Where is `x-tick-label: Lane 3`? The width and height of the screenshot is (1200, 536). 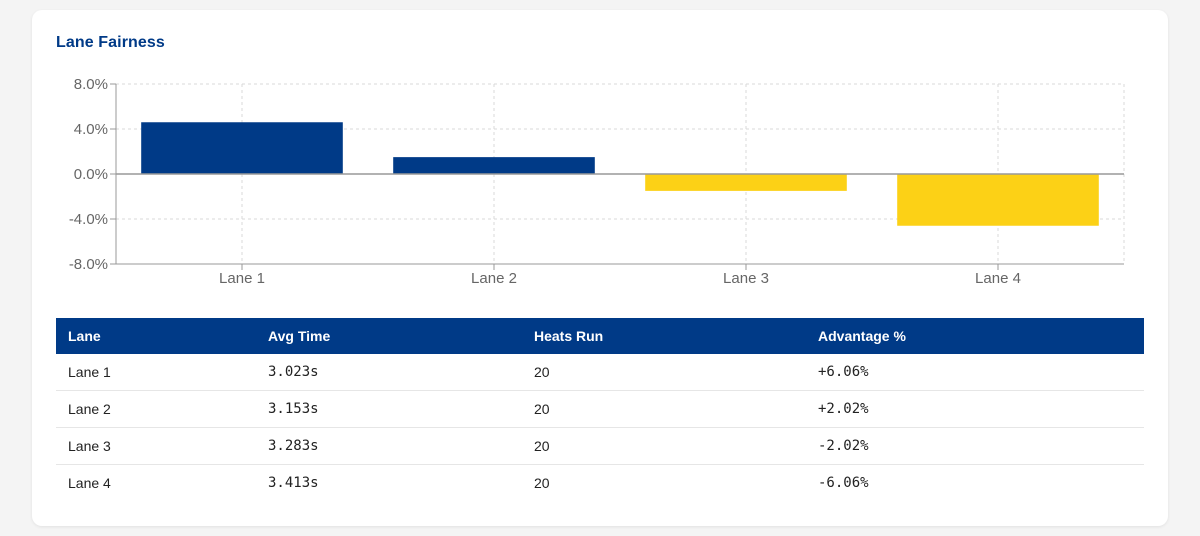
x-tick-label: Lane 3 is located at coordinates (746, 278).